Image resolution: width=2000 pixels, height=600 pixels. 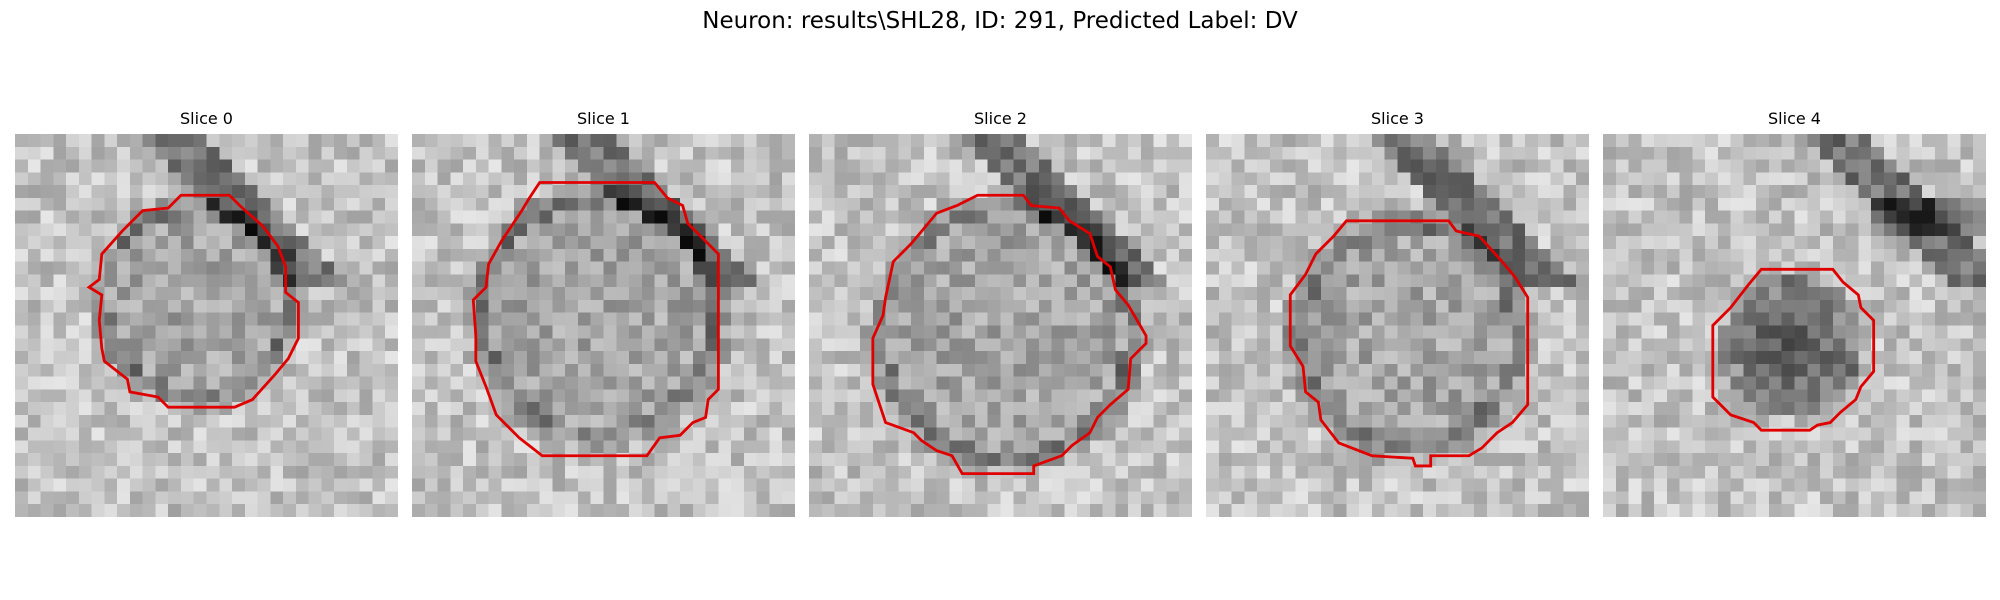 I want to click on panel-slice-0: Slice 0, so click(x=206, y=312).